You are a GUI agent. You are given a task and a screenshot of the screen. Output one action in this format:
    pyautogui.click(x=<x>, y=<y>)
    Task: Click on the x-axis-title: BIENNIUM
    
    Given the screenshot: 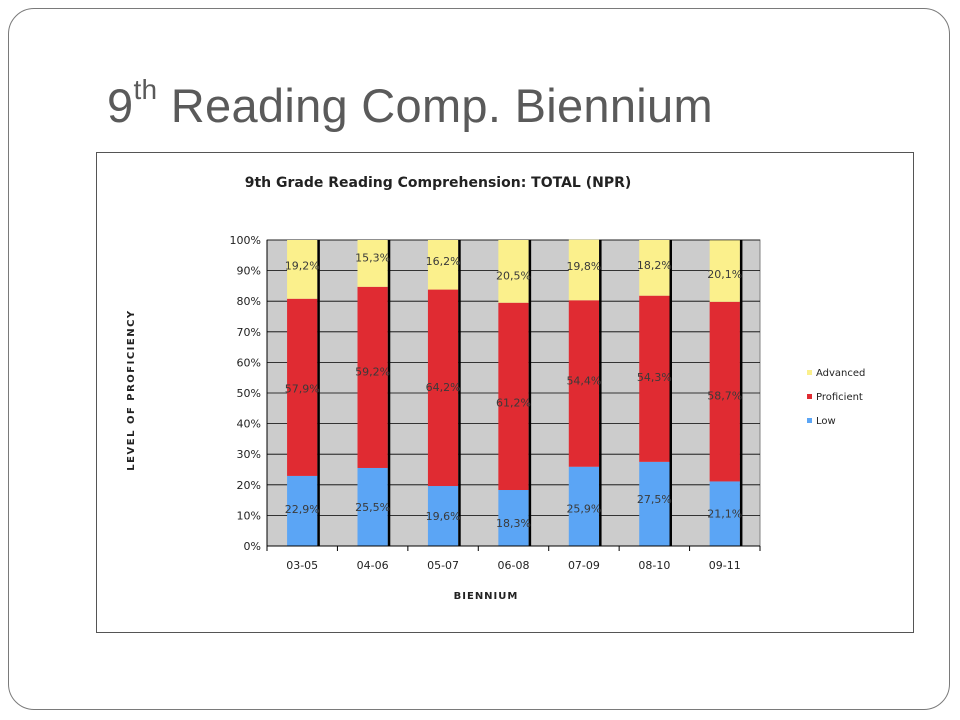 What is the action you would take?
    pyautogui.click(x=486, y=596)
    